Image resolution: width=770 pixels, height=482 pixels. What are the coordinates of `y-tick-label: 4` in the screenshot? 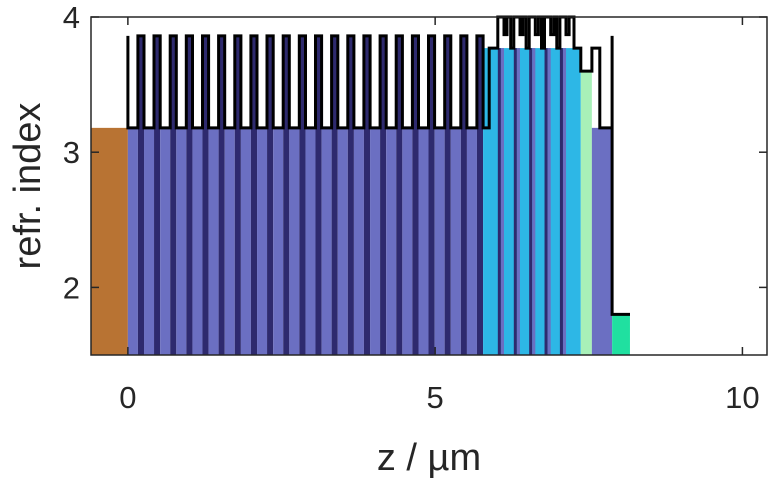 It's located at (71, 17).